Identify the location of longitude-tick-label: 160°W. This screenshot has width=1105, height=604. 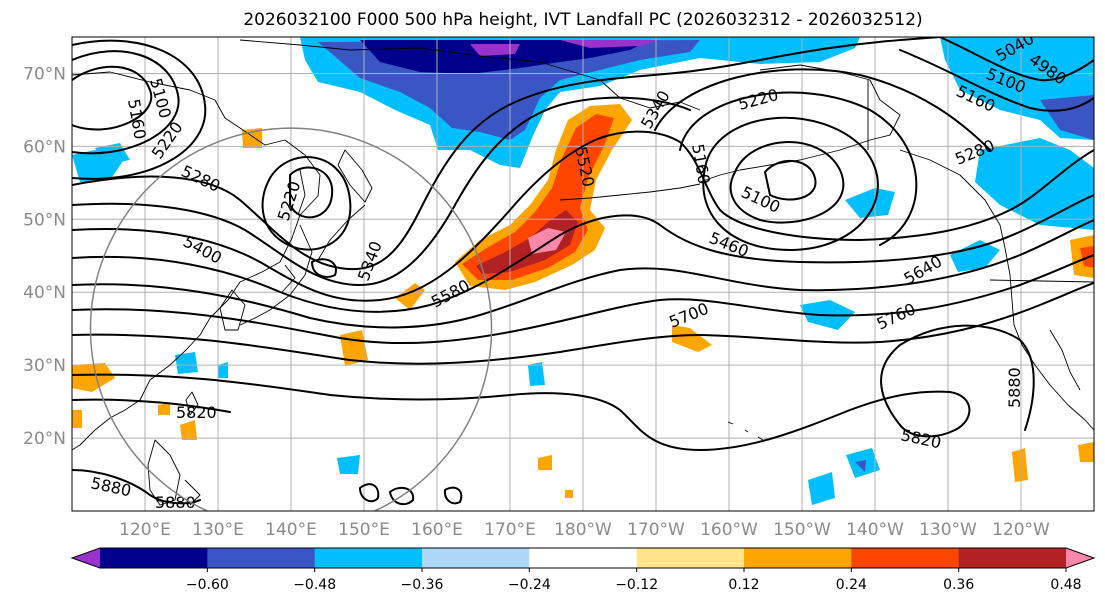
(729, 530).